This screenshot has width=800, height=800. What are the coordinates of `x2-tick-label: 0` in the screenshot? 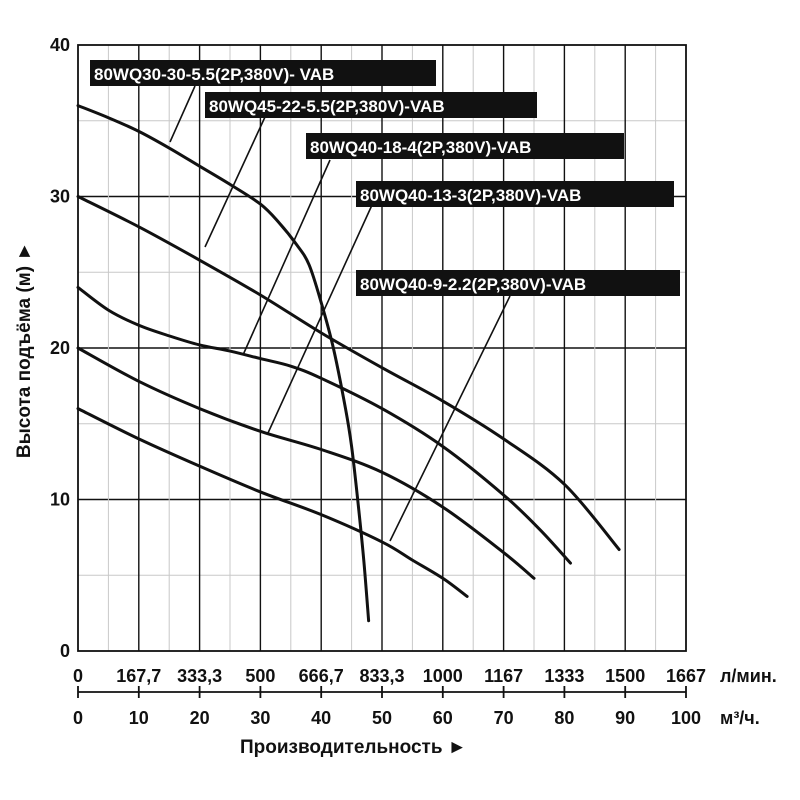 It's located at (78, 676).